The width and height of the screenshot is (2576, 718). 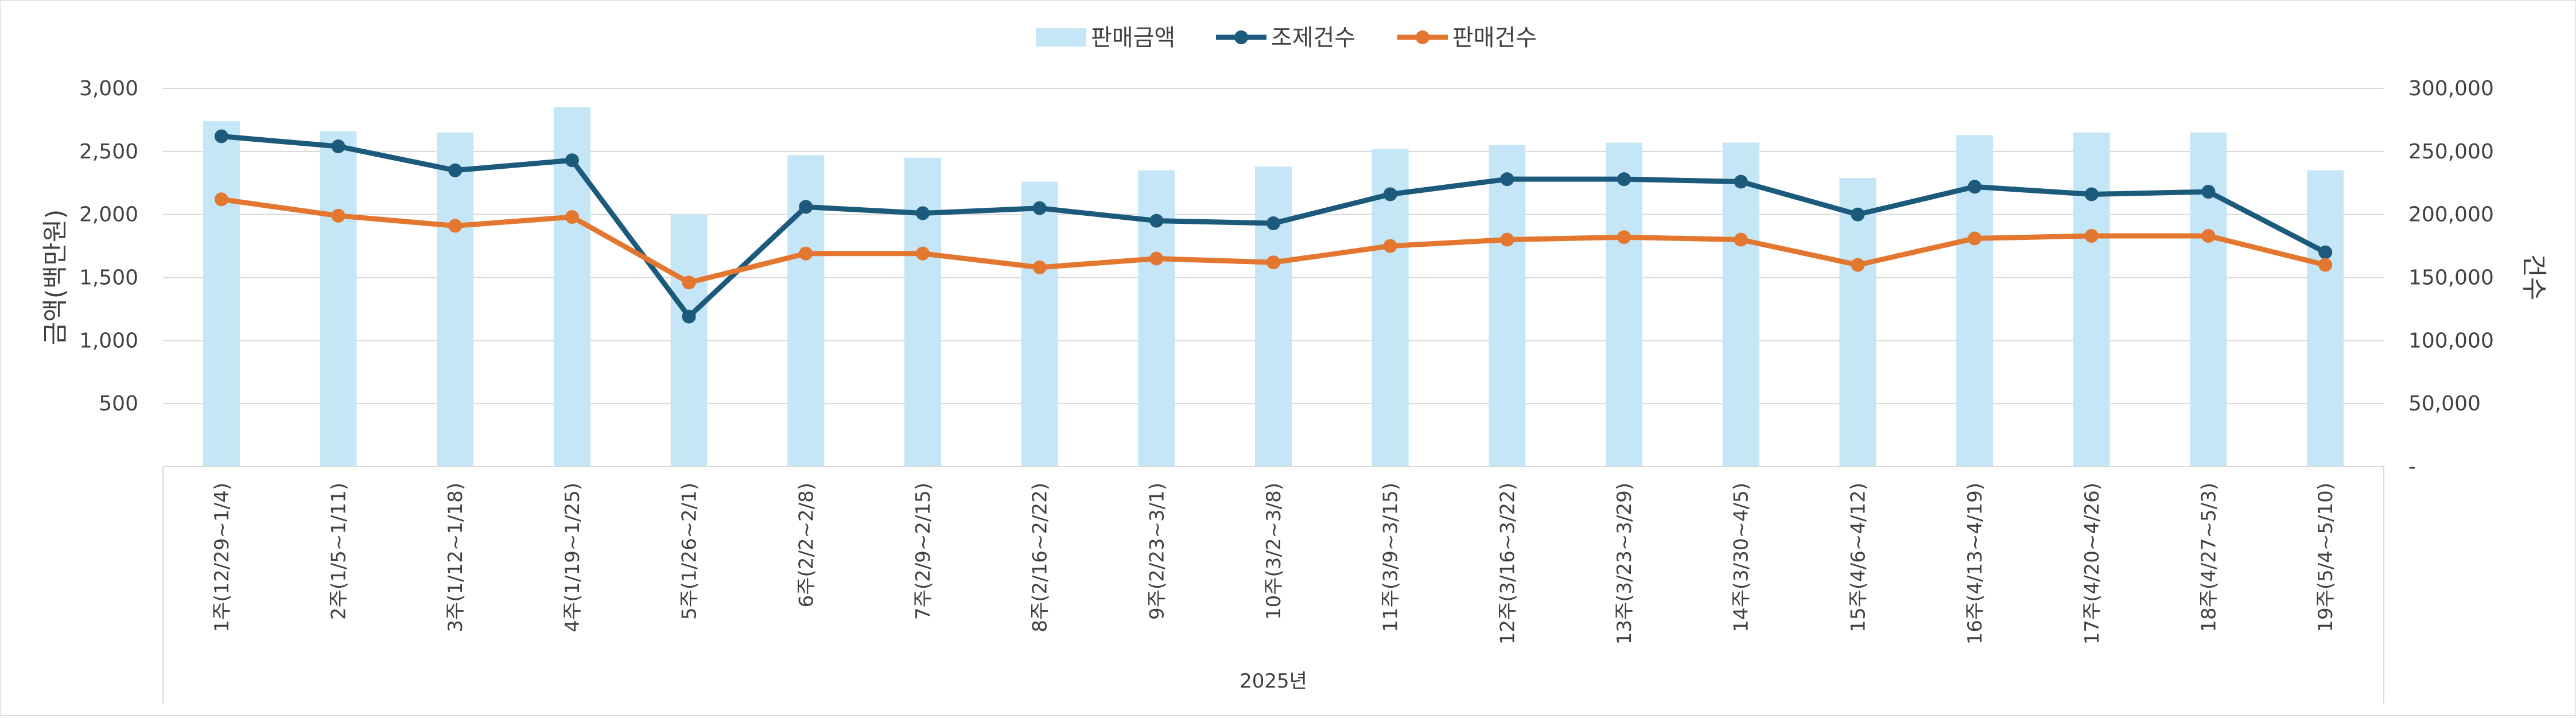 What do you see at coordinates (2208, 557) in the screenshot?
I see `category-label-18: 18주(4/27~5/3)` at bounding box center [2208, 557].